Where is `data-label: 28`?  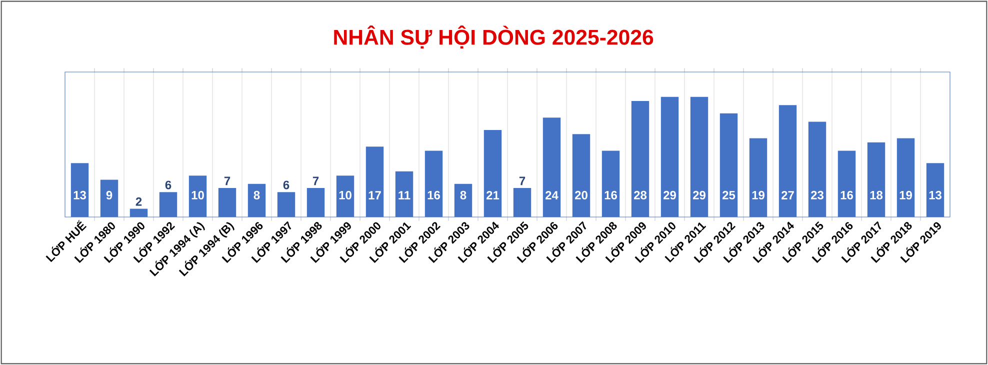 data-label: 28 is located at coordinates (640, 195).